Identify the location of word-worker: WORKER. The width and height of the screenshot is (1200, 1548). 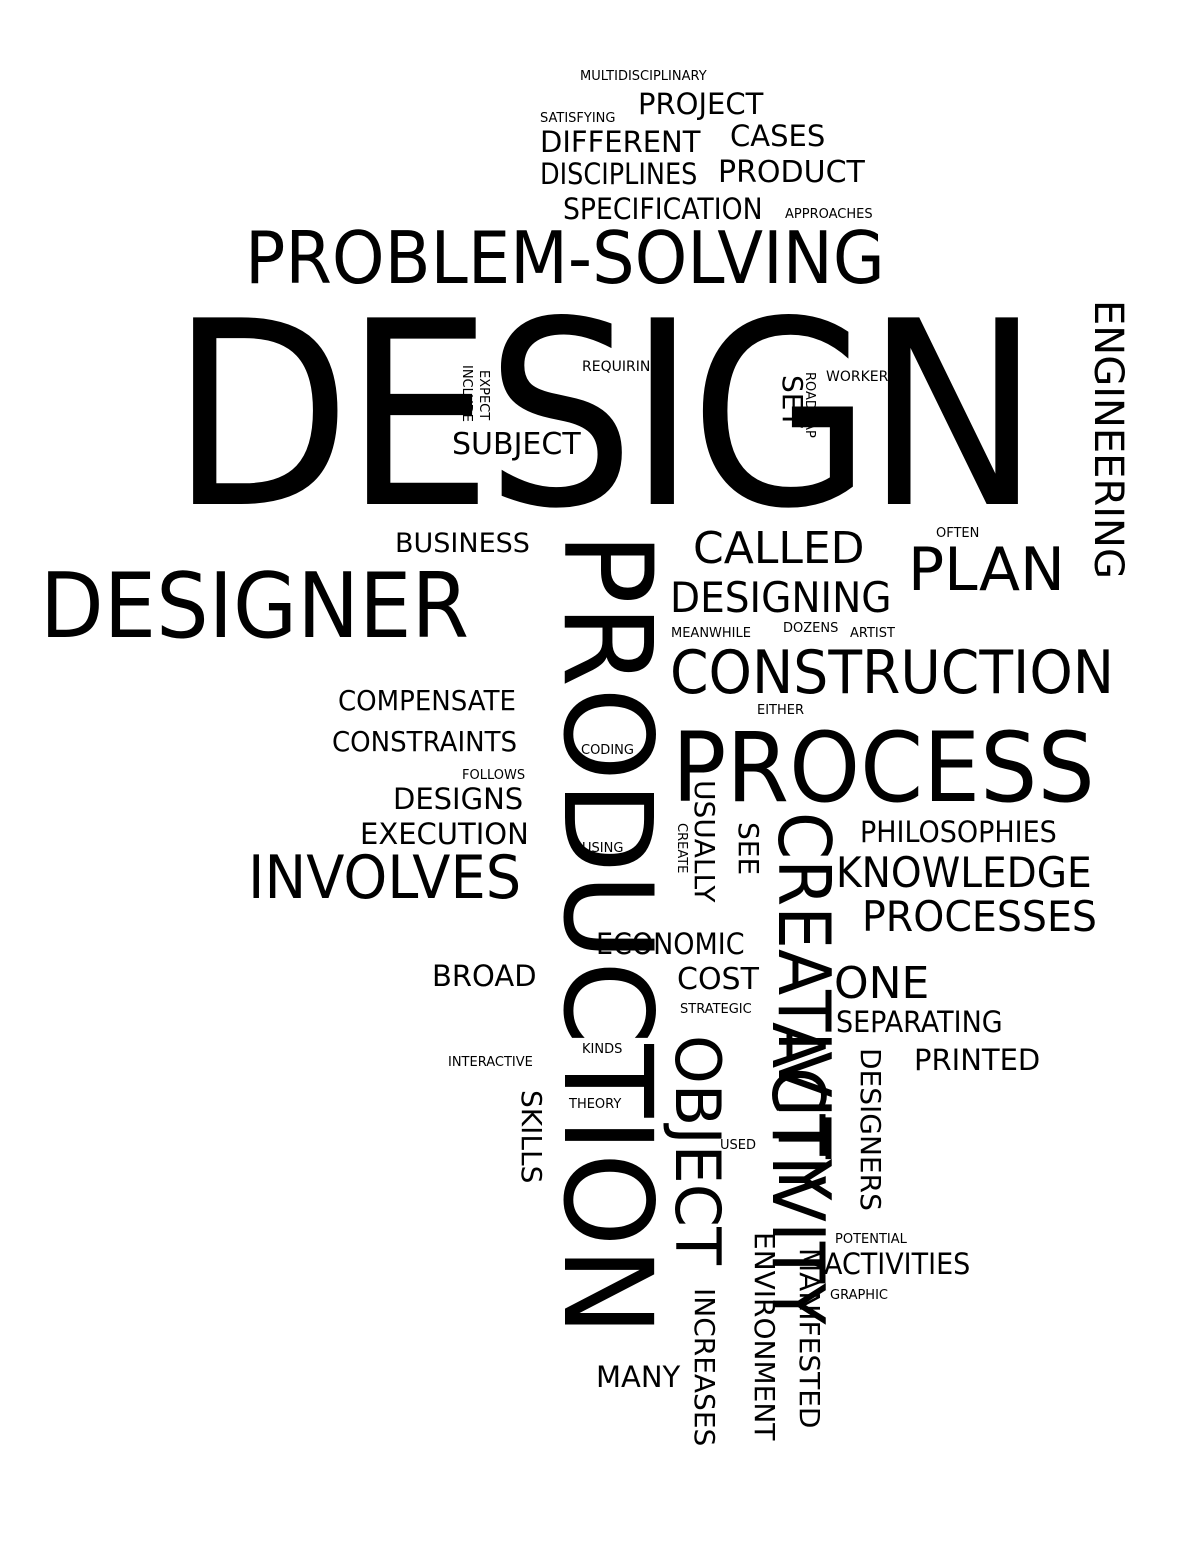
(857, 377).